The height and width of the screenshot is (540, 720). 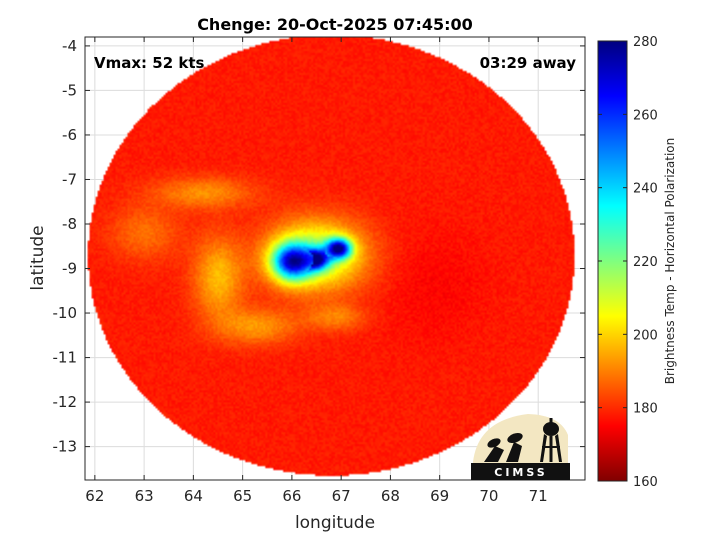 I want to click on satellite-dish-icon, so click(x=503, y=447).